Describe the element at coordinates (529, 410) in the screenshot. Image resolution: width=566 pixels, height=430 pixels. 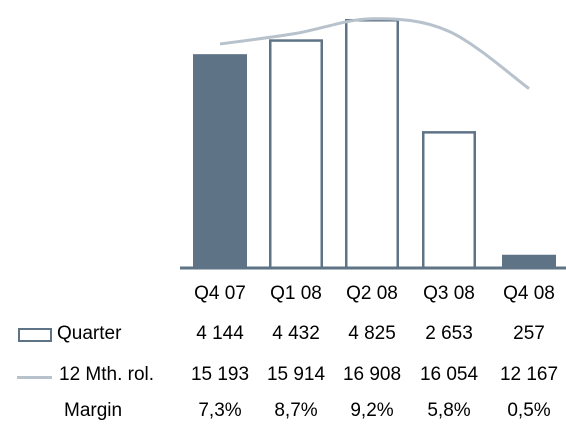
I see `table-cell: 0,5%` at that location.